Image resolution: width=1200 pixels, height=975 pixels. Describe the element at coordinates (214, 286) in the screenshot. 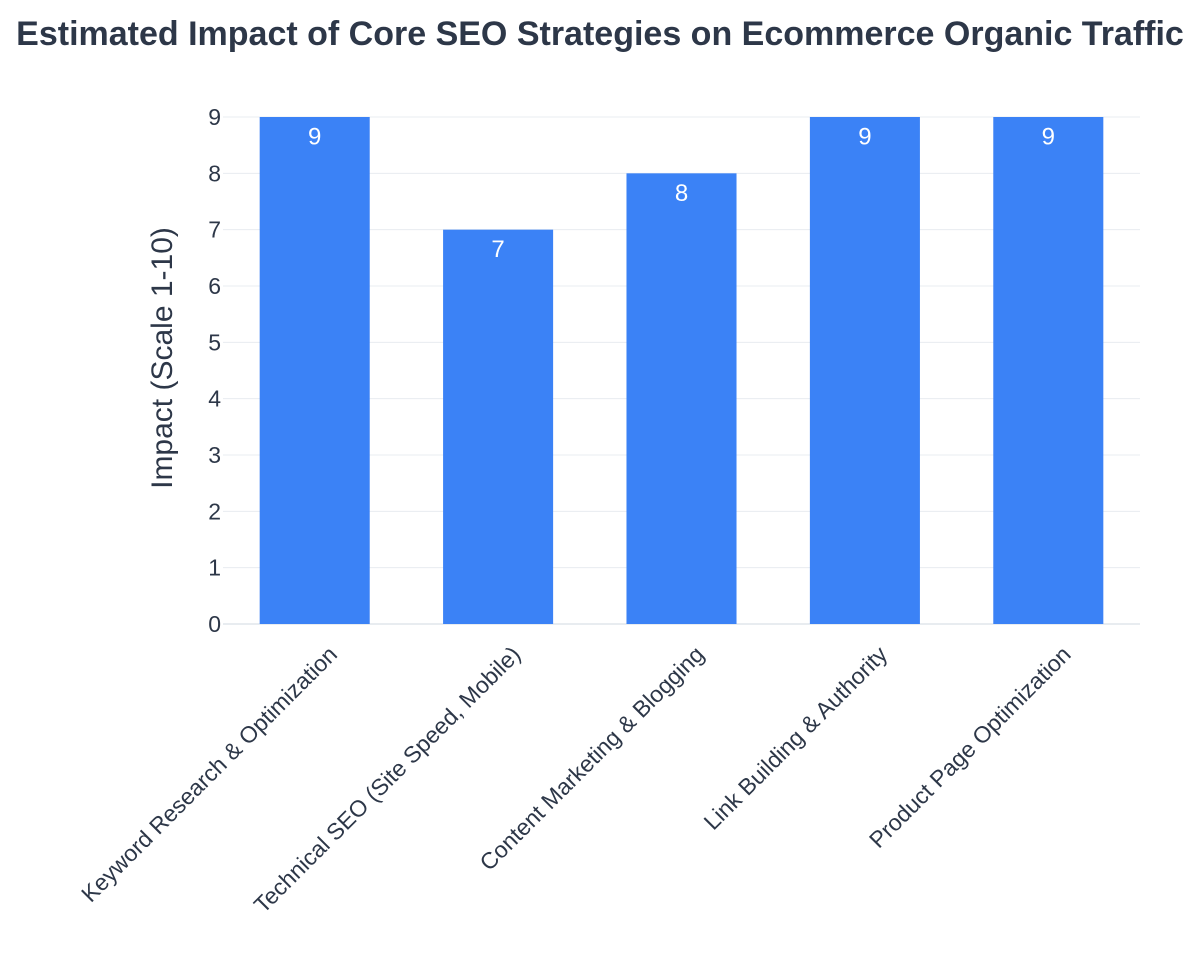

I see `y-tick-label: 6` at that location.